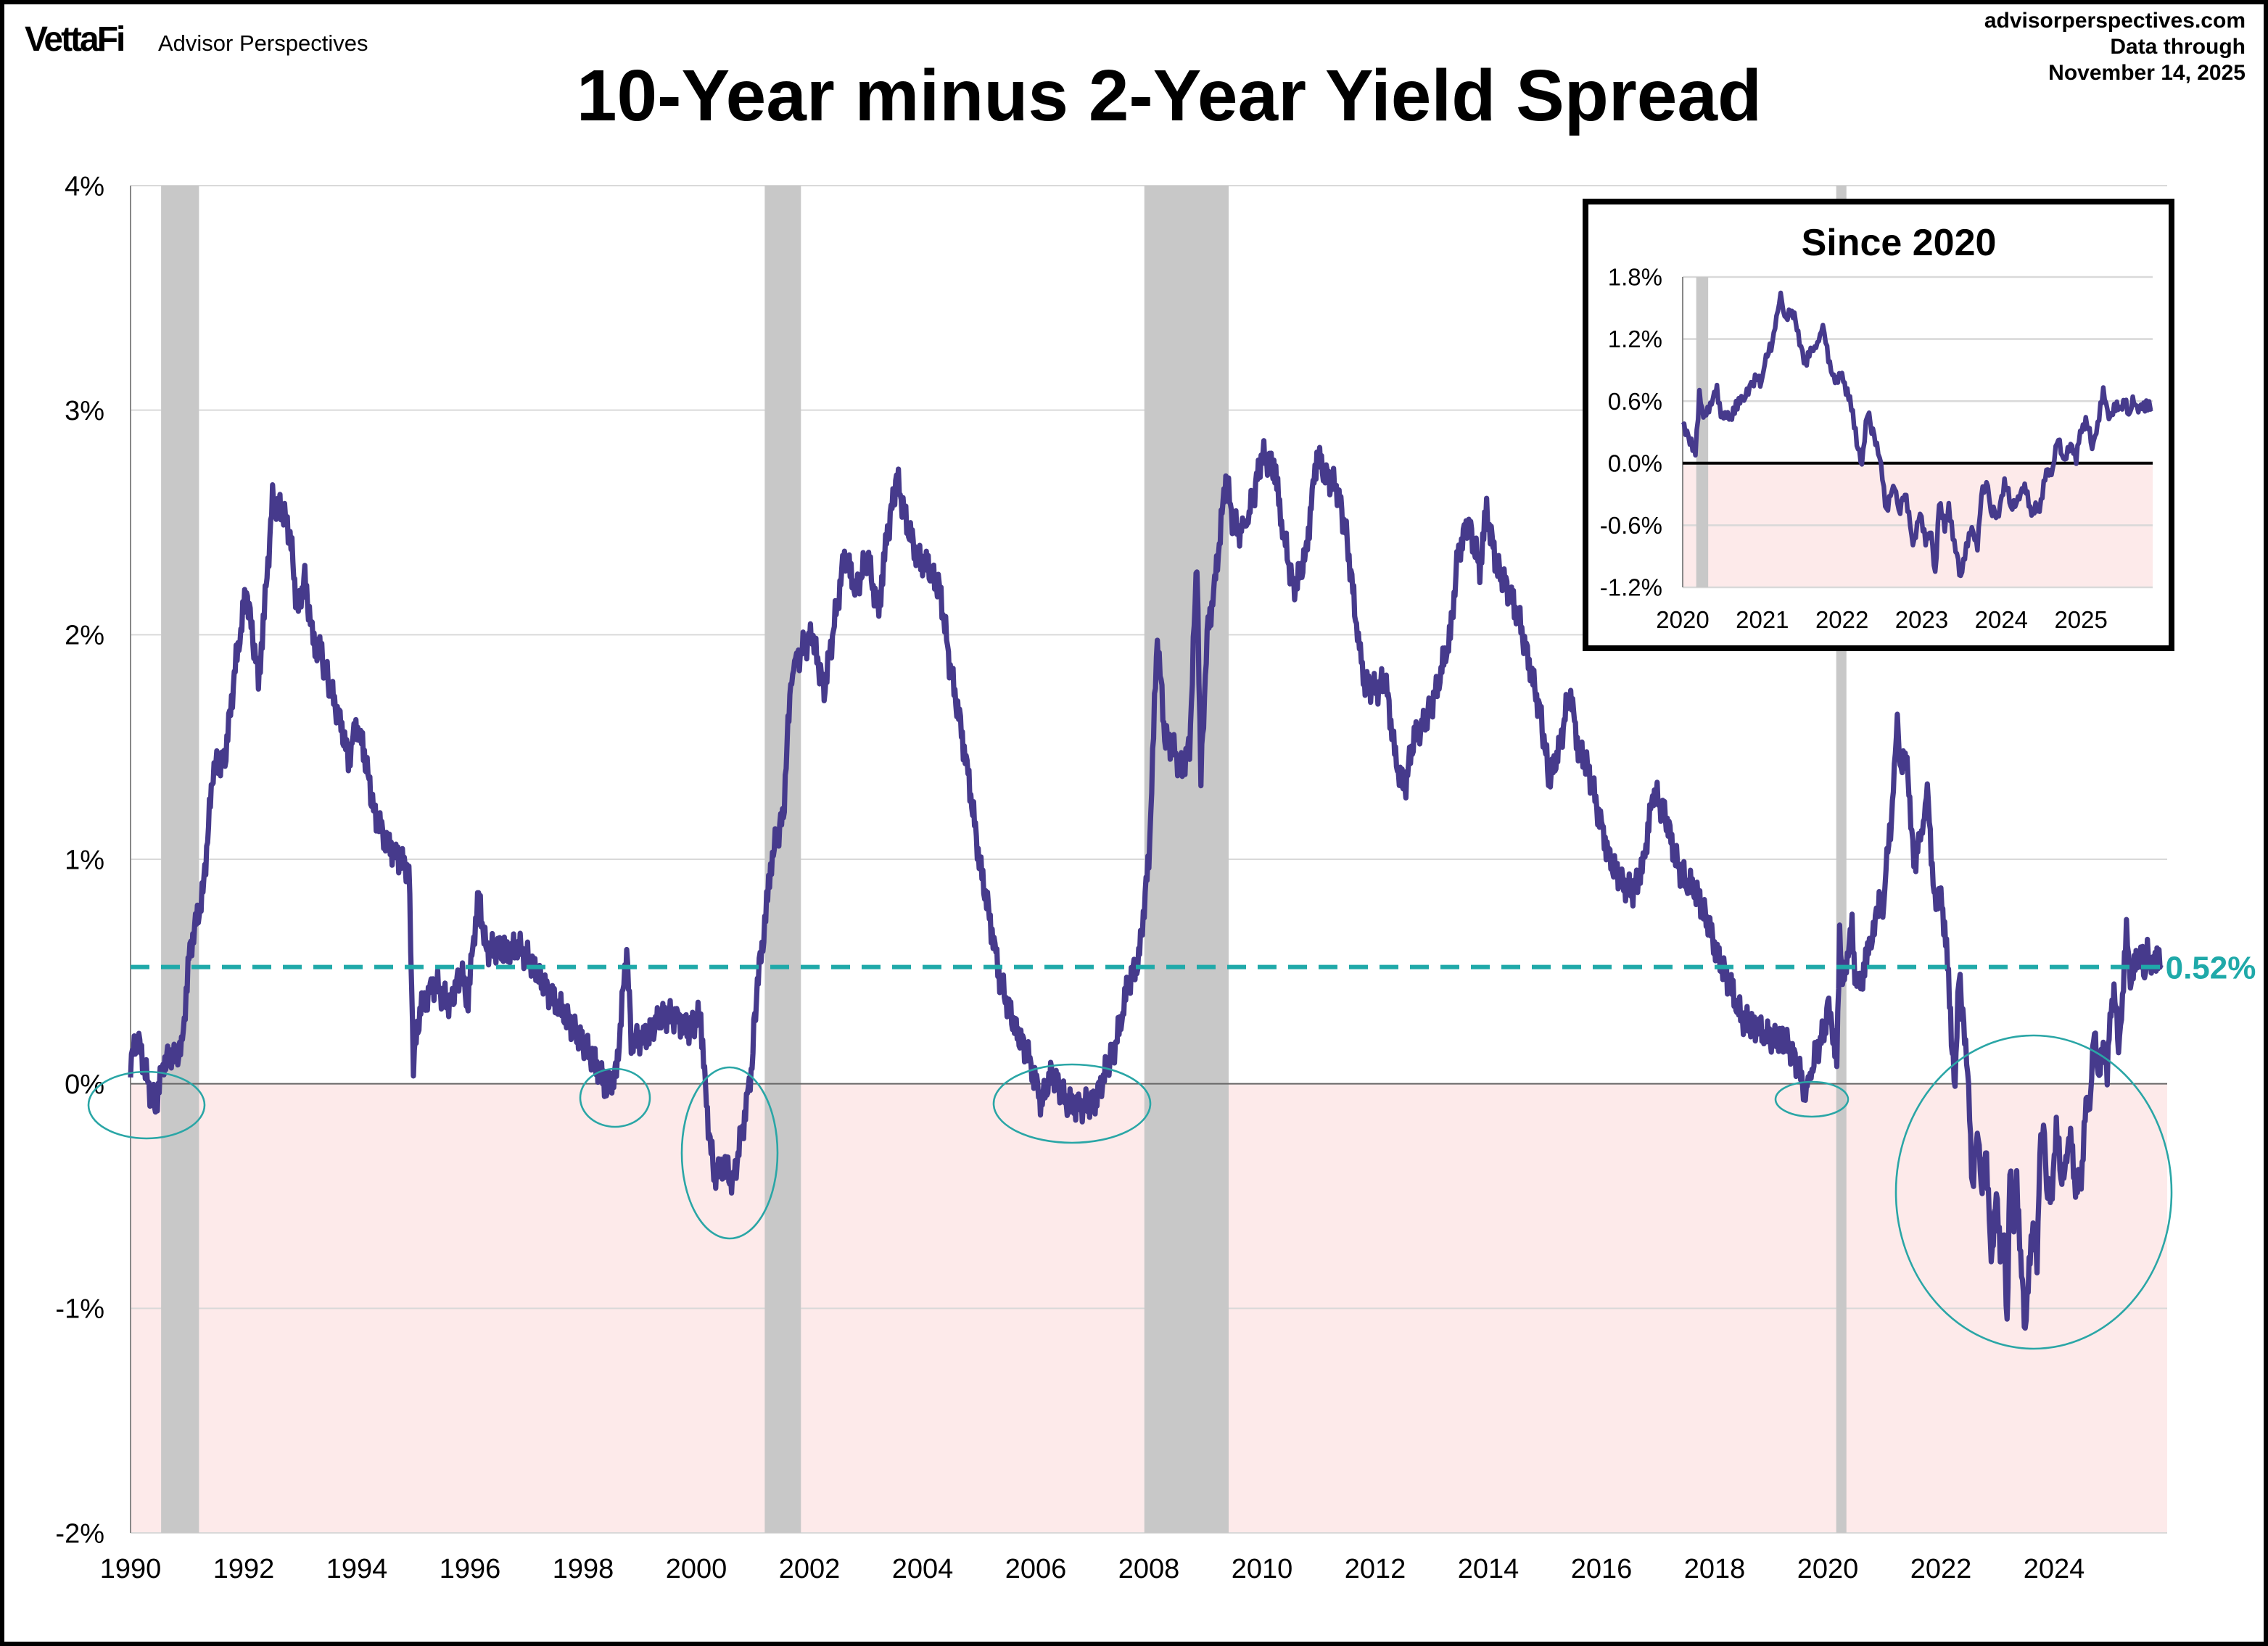 The image size is (2268, 1646). What do you see at coordinates (84, 636) in the screenshot?
I see `y-tick-label: 2%` at bounding box center [84, 636].